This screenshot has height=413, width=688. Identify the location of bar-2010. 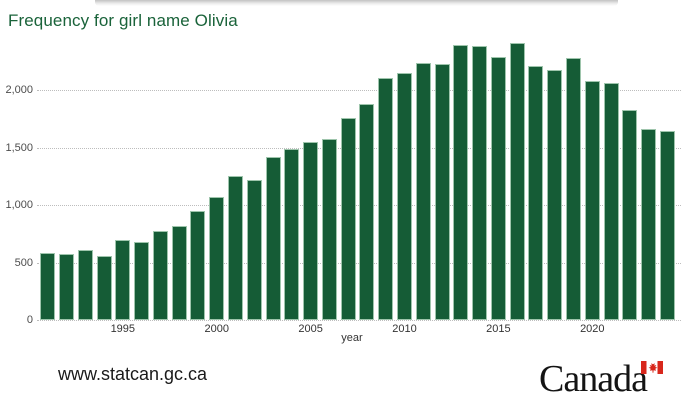
(405, 196).